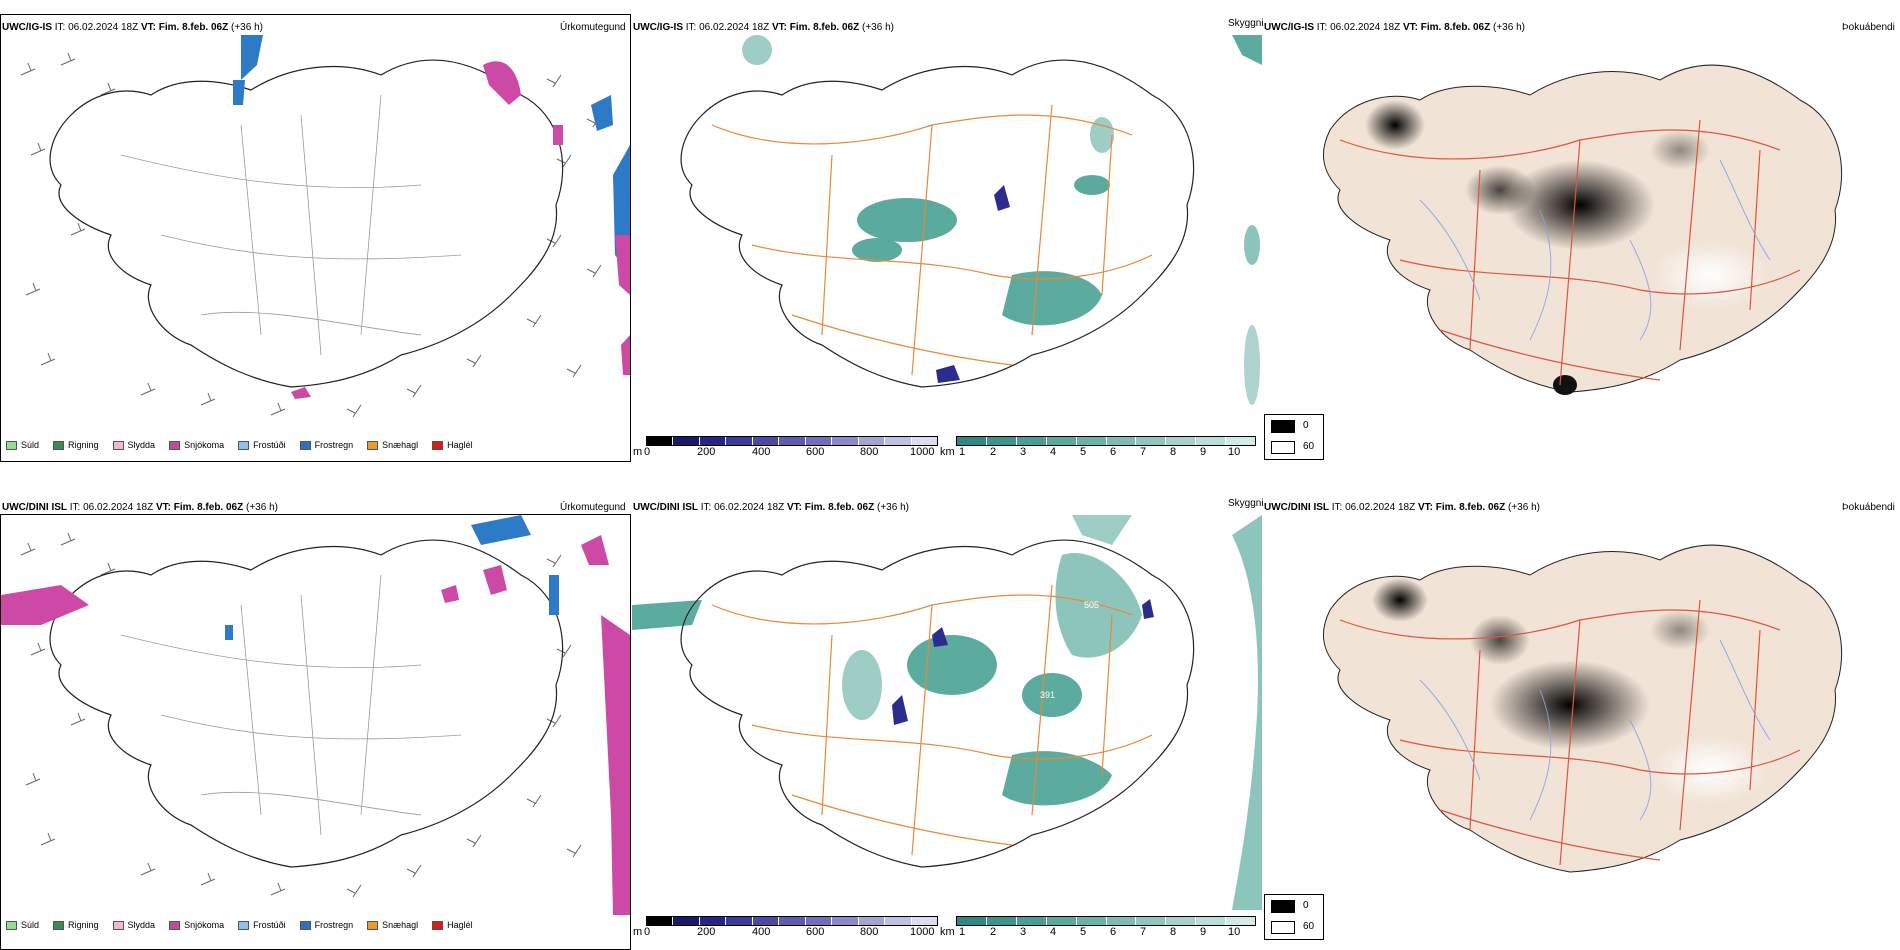 The height and width of the screenshot is (950, 1900). What do you see at coordinates (1309, 446) in the screenshot?
I see `fog-light-label: 60` at bounding box center [1309, 446].